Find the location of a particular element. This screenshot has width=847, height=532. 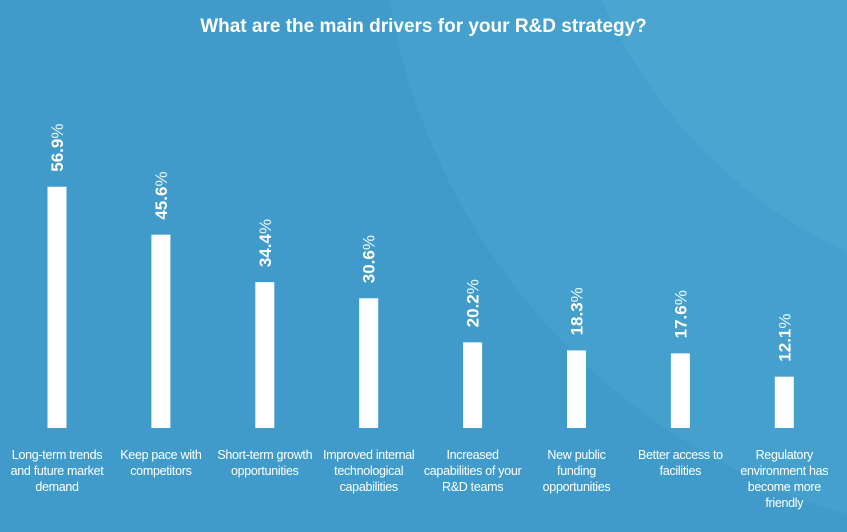

category-label: New public funding opportunities is located at coordinates (576, 471).